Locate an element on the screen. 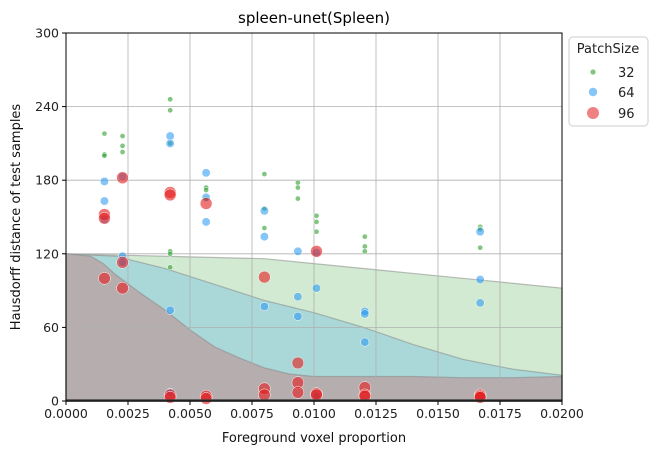 This screenshot has width=656, height=455. x-tick-label: 0.0150 is located at coordinates (438, 413).